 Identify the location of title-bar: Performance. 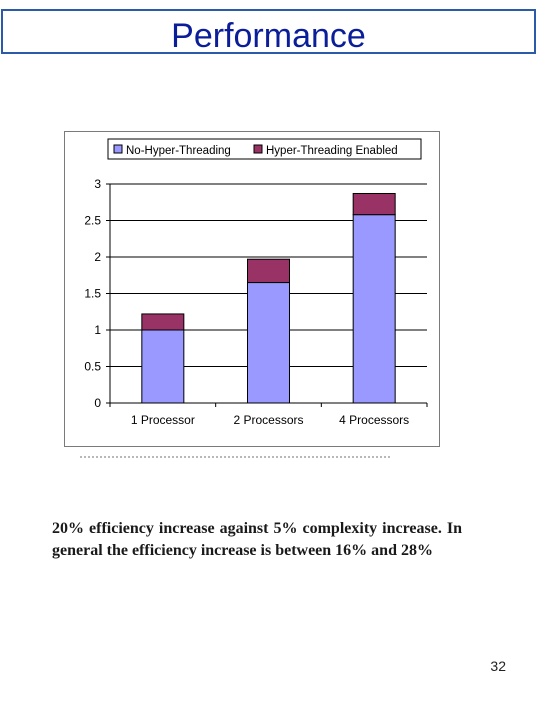
(268, 32).